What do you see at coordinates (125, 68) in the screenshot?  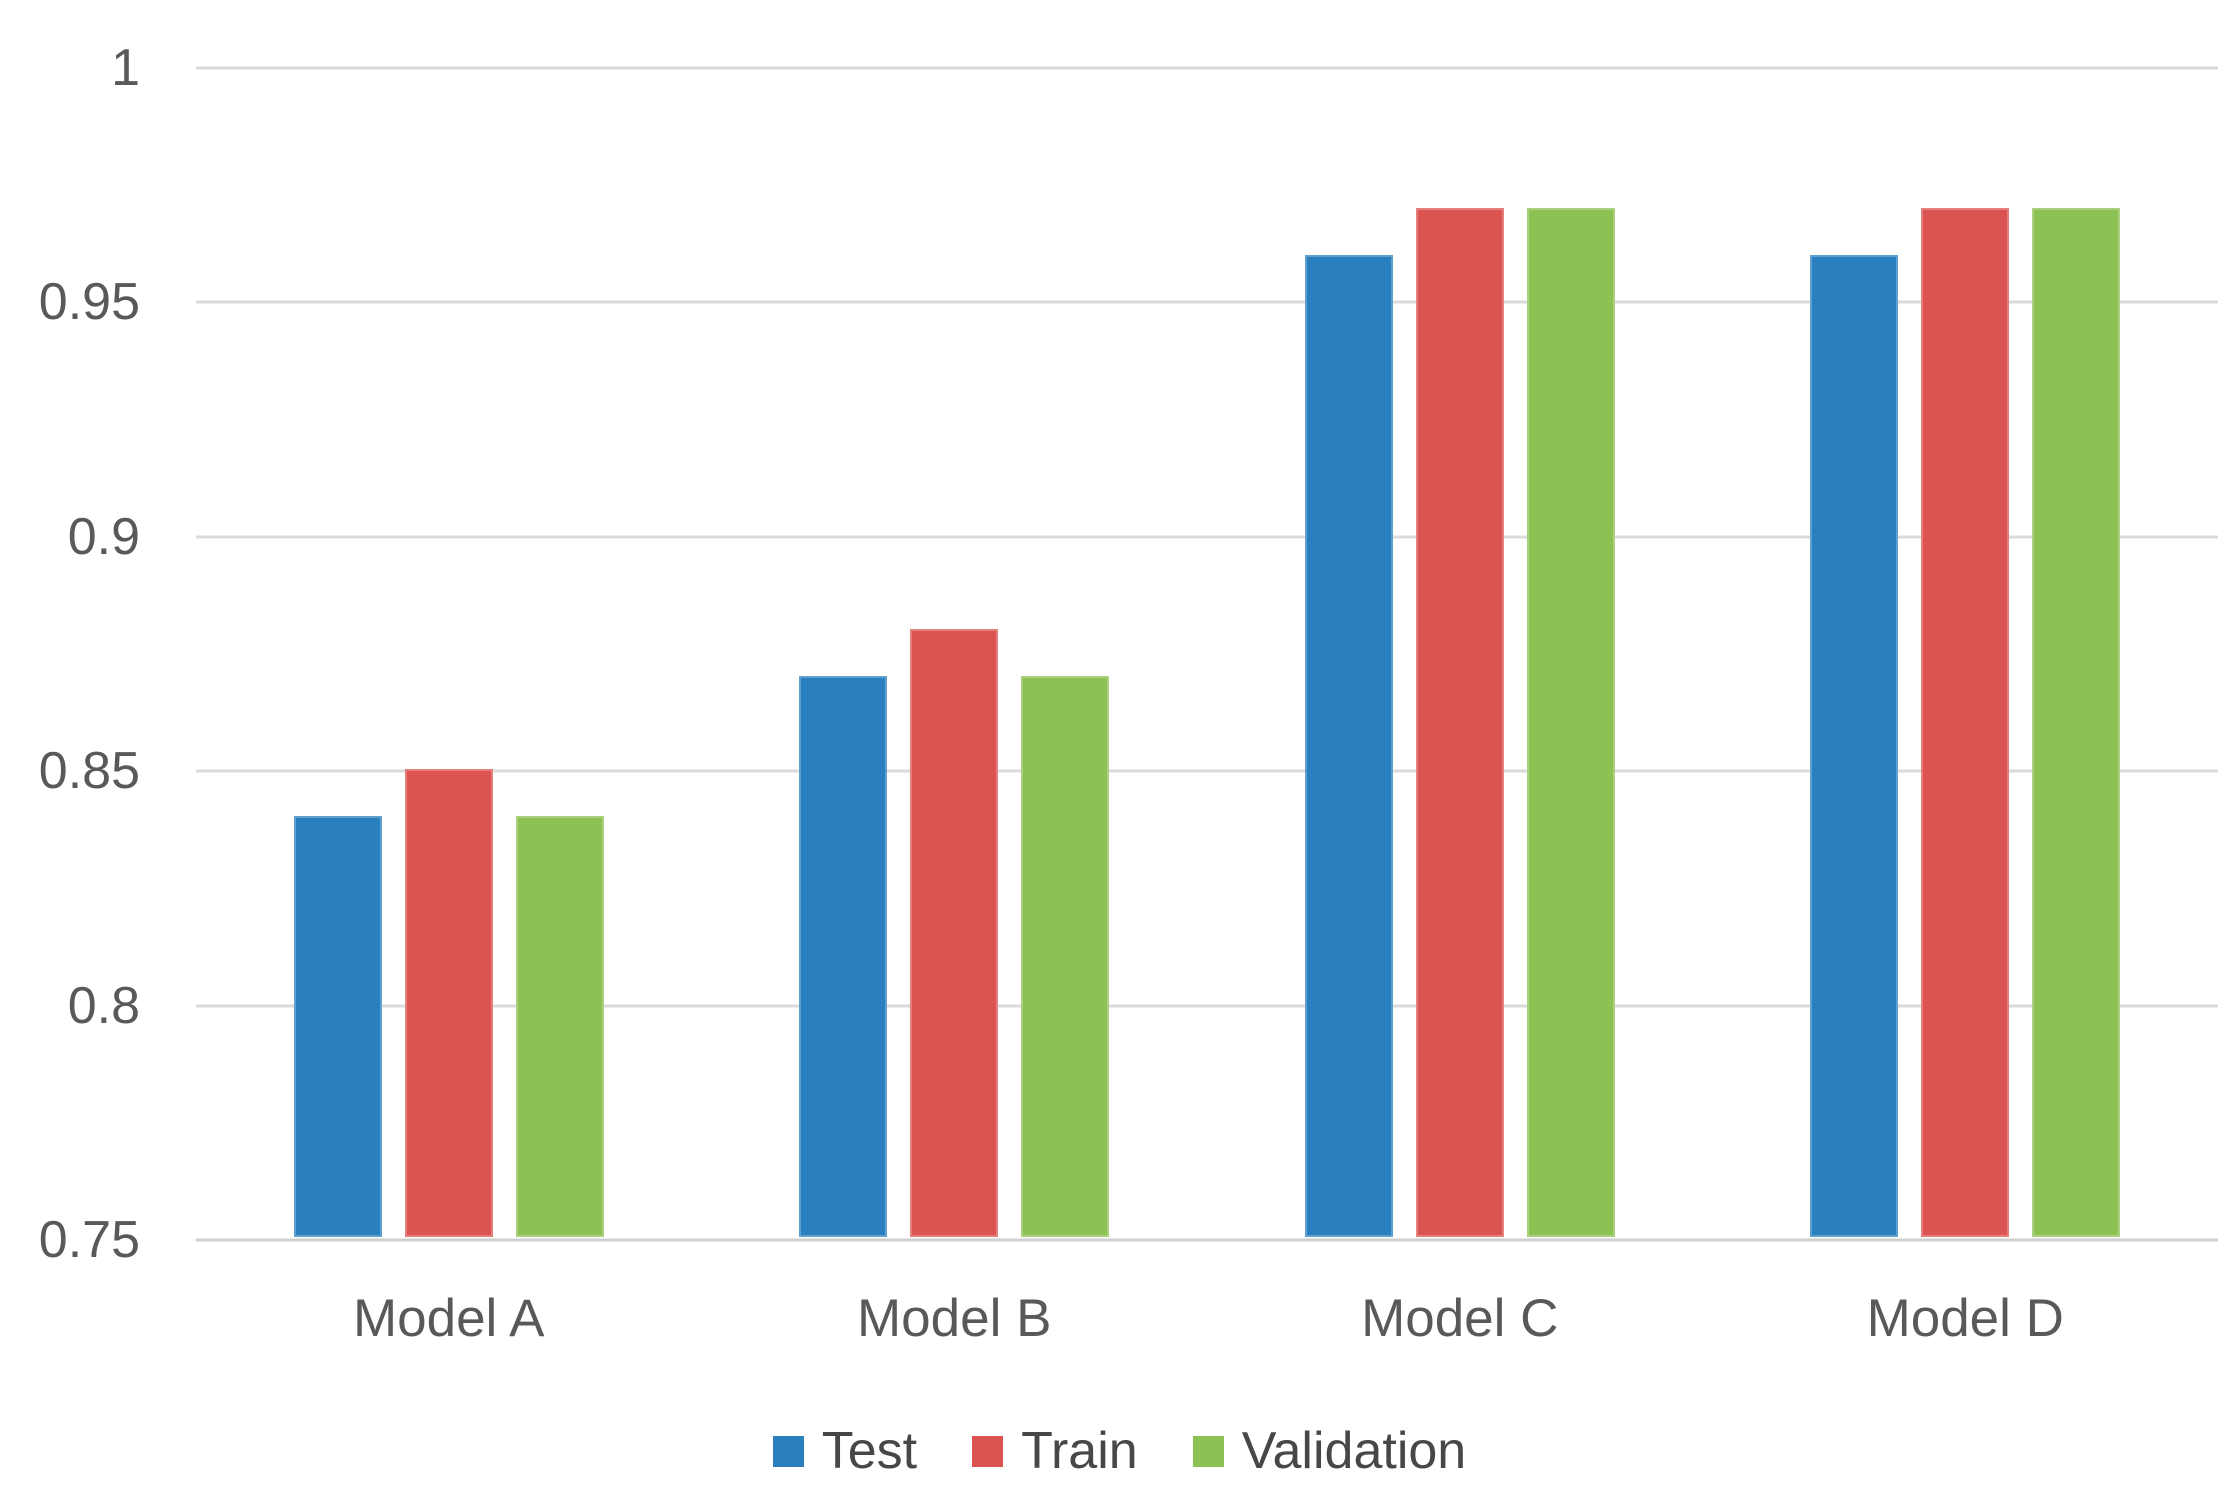 I see `y-axis-label-1: 1` at bounding box center [125, 68].